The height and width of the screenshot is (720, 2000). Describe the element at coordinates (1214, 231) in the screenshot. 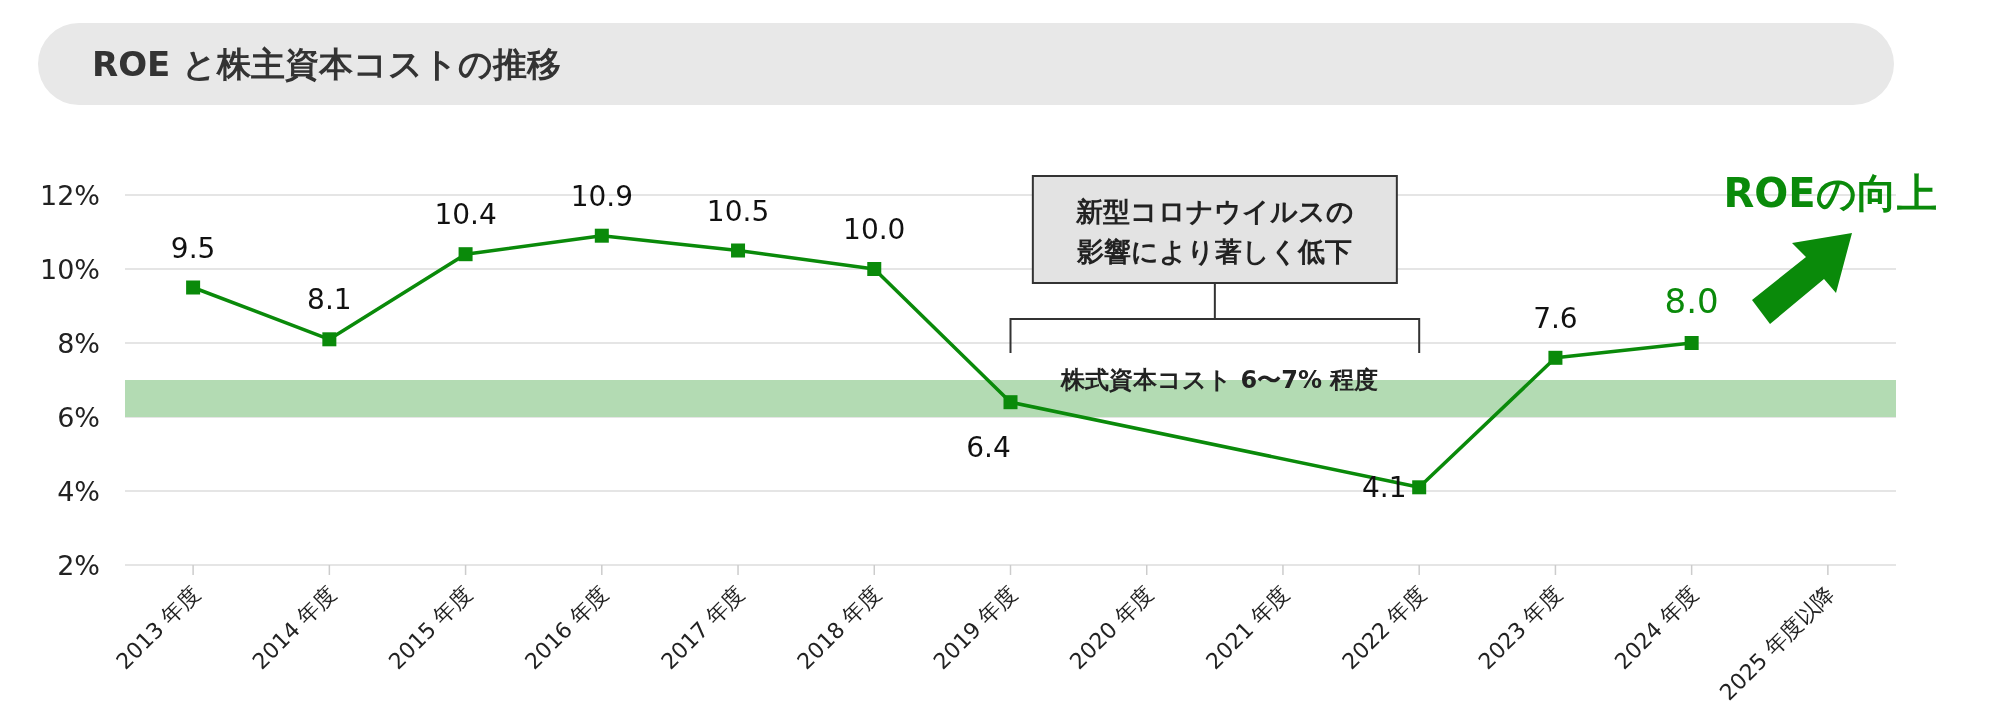

I see `annotation: 新型コロナウイルスの影響により著しく低下` at that location.